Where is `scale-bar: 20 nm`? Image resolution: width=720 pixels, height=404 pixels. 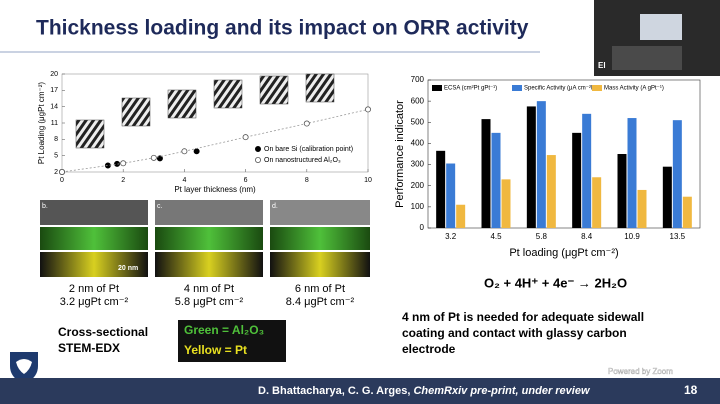
scale-bar: 20 nm is located at coordinates (128, 268).